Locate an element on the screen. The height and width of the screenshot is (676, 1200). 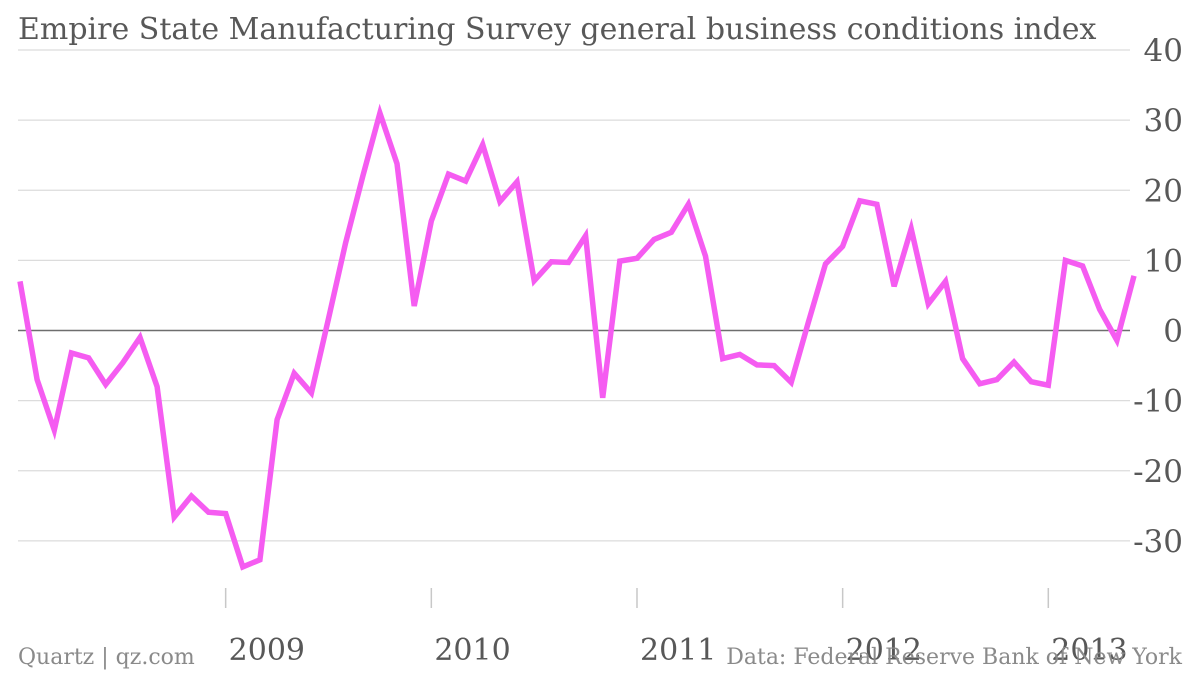
y-tick-label: 40 is located at coordinates (1163, 51).